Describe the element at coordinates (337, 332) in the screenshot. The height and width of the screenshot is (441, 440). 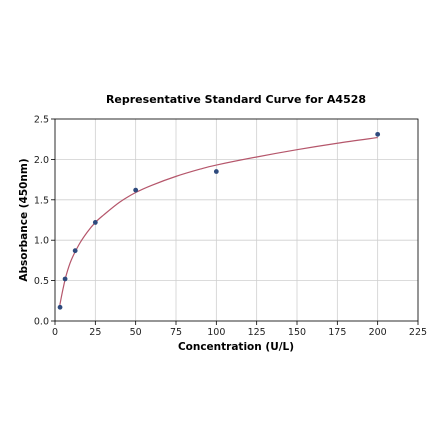
I see `x-tick-label: 175` at that location.